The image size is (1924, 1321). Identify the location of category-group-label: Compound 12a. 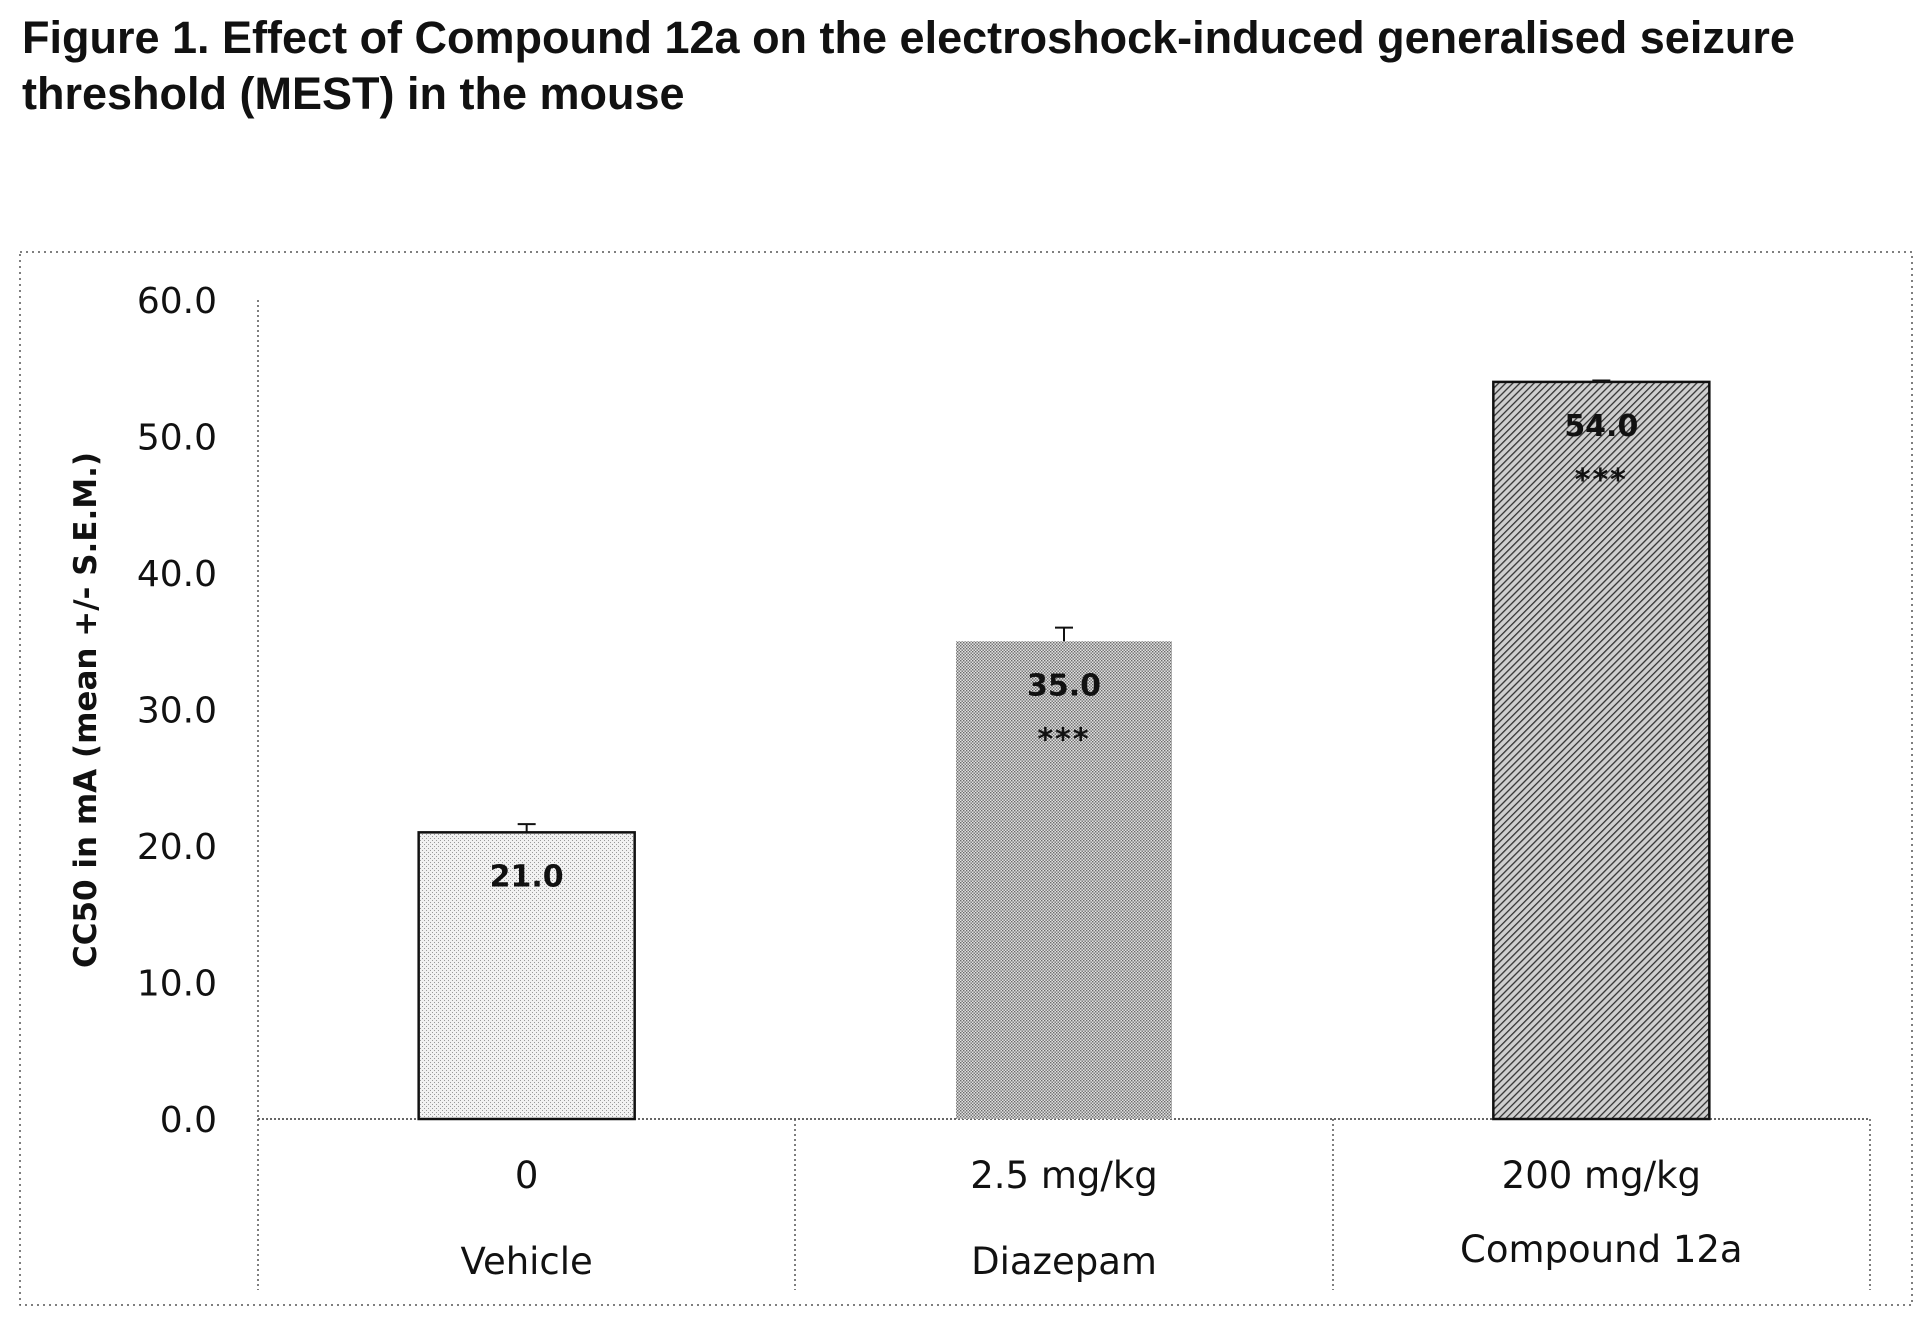
(1601, 1249).